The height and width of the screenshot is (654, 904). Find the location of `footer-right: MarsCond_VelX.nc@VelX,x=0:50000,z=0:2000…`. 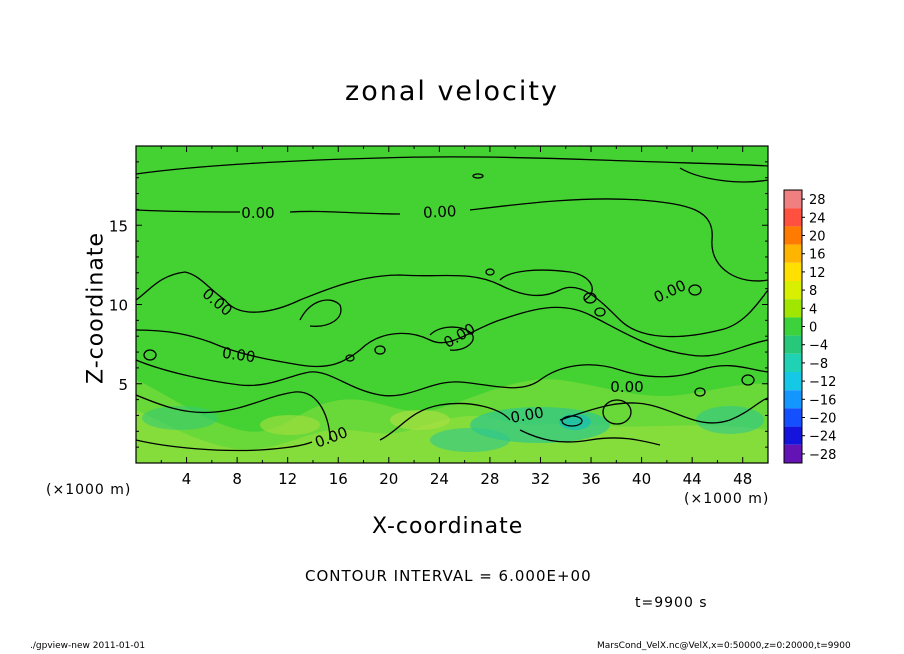

footer-right: MarsCond_VelX.nc@VelX,x=0:50000,z=0:2000… is located at coordinates (724, 646).